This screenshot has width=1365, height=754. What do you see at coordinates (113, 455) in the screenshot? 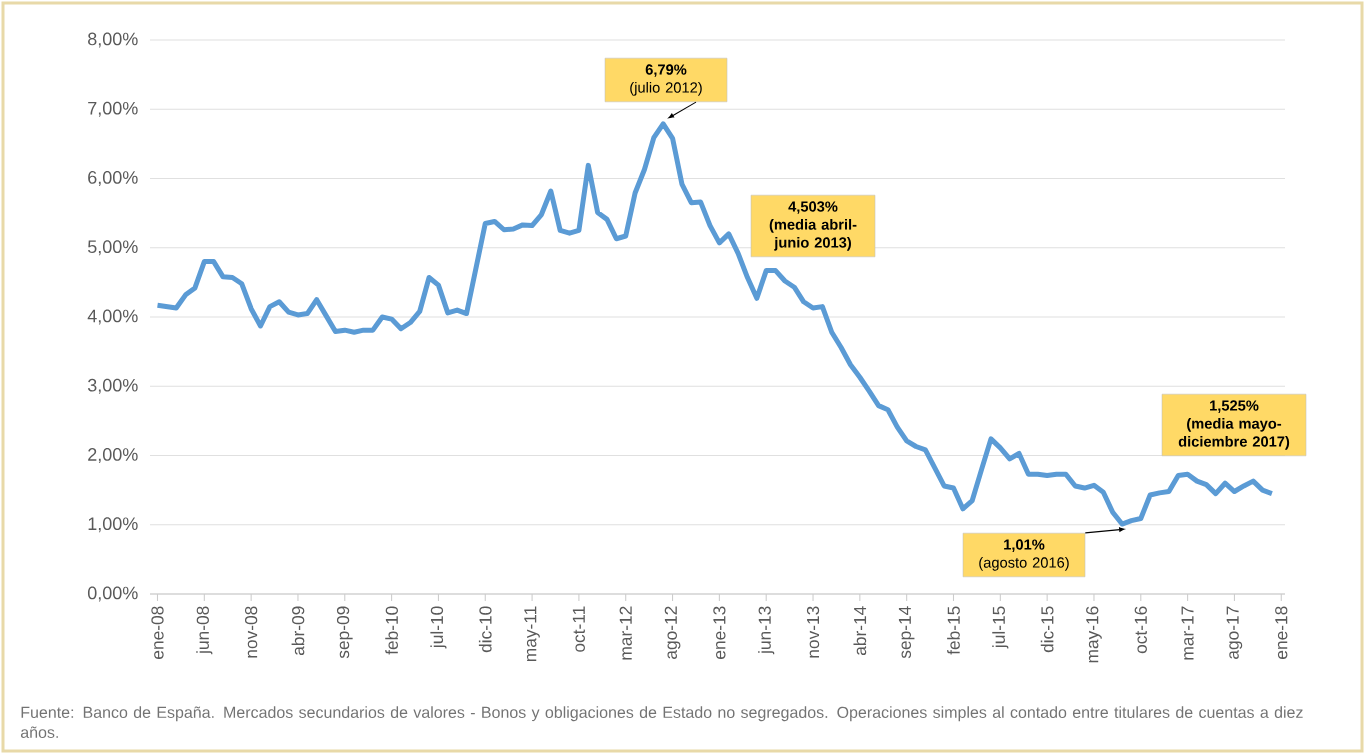
I see `y-tick-label: 2,00%` at bounding box center [113, 455].